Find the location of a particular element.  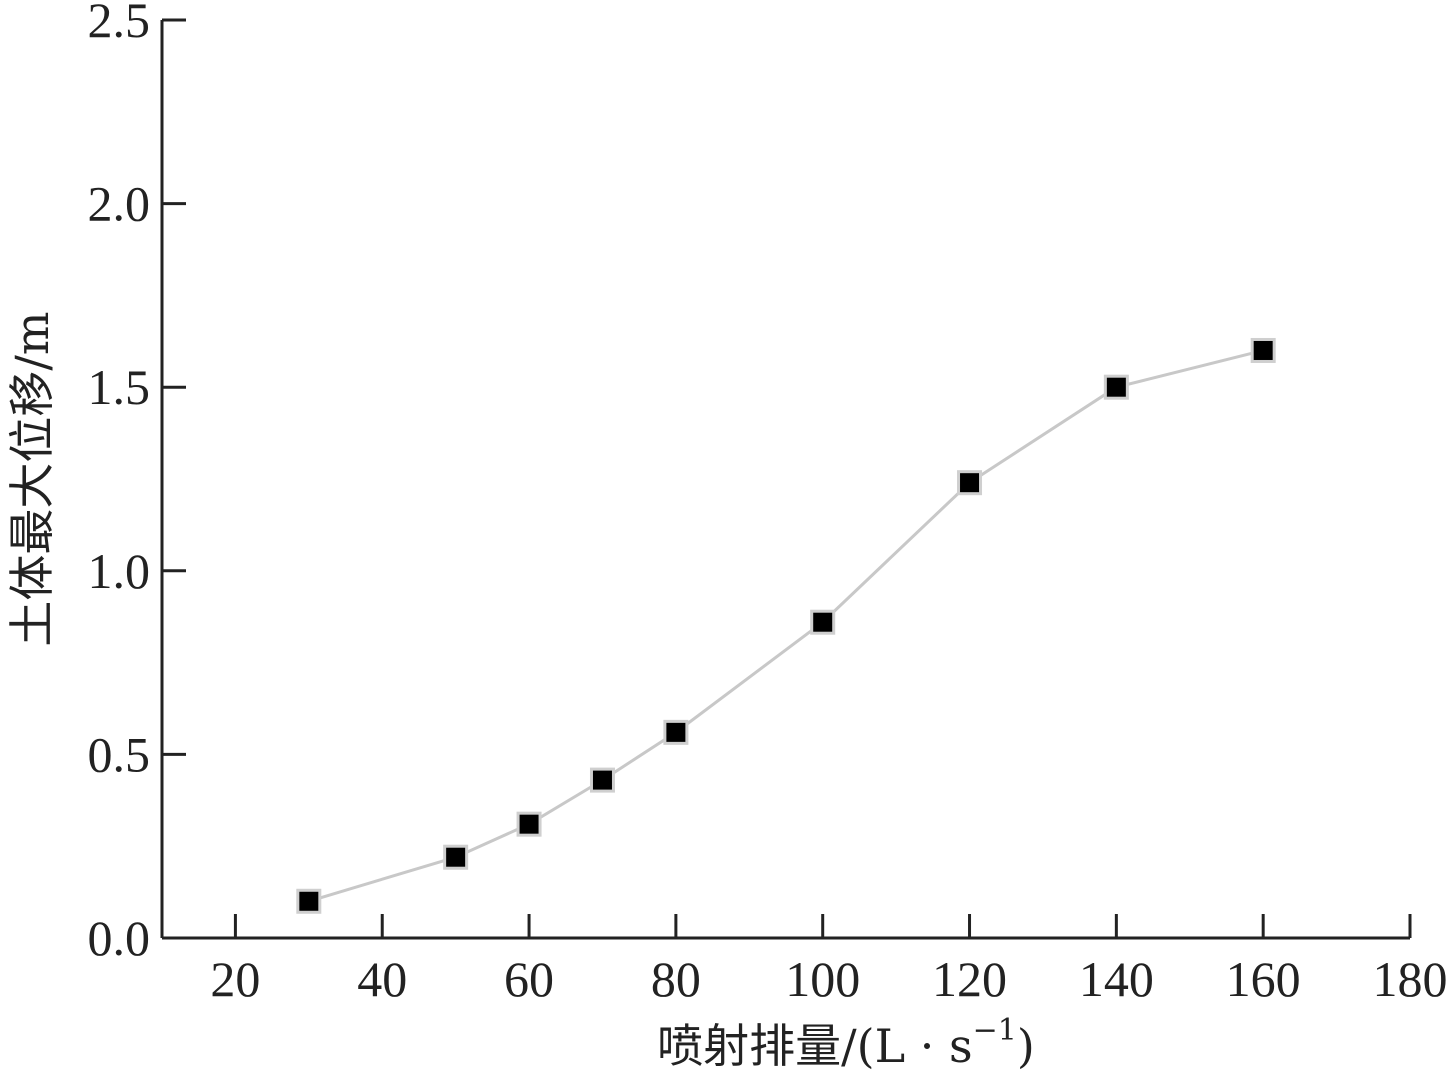

x-axis-title: 喷射排量/(L · s−1) is located at coordinates (846, 1043).